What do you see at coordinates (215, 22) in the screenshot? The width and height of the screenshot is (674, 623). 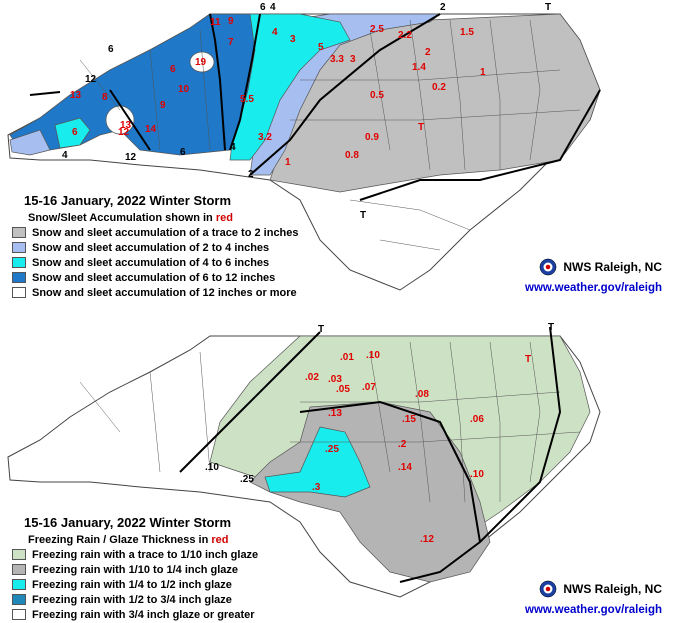 I see `snow-value-label: 11` at bounding box center [215, 22].